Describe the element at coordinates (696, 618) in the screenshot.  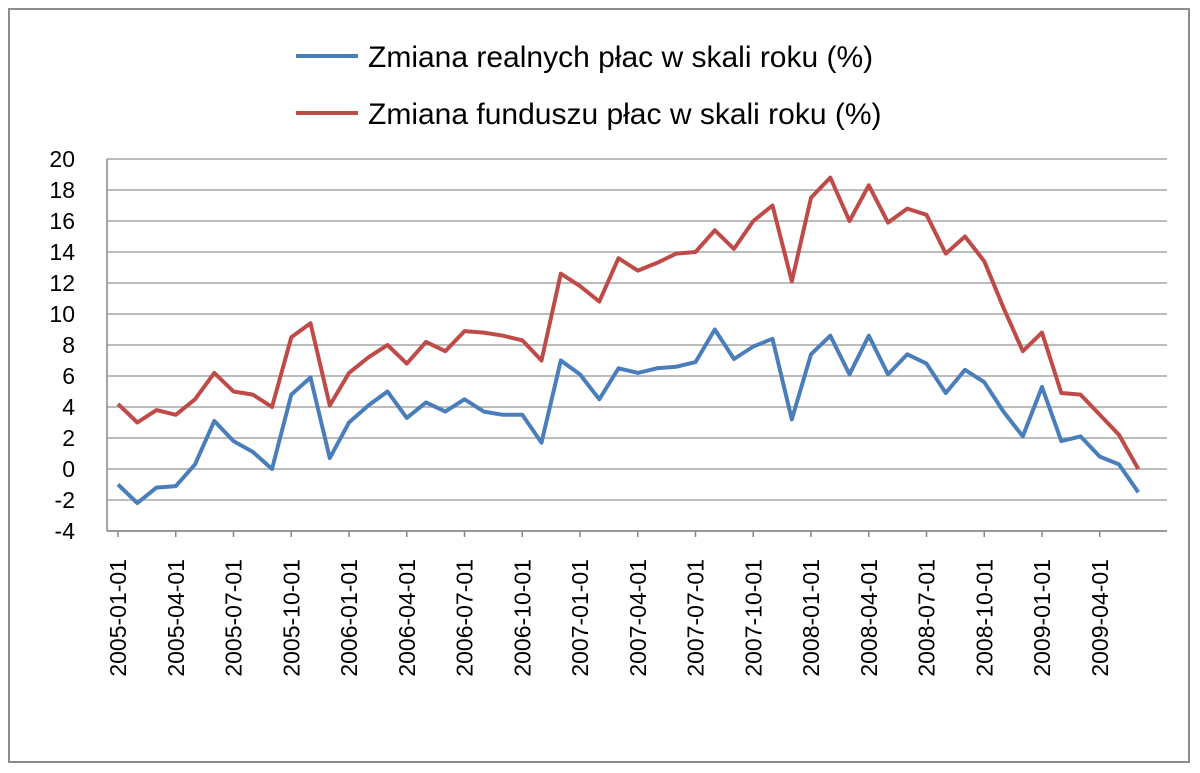
I see `x-tick-label: 2007-07-01` at that location.